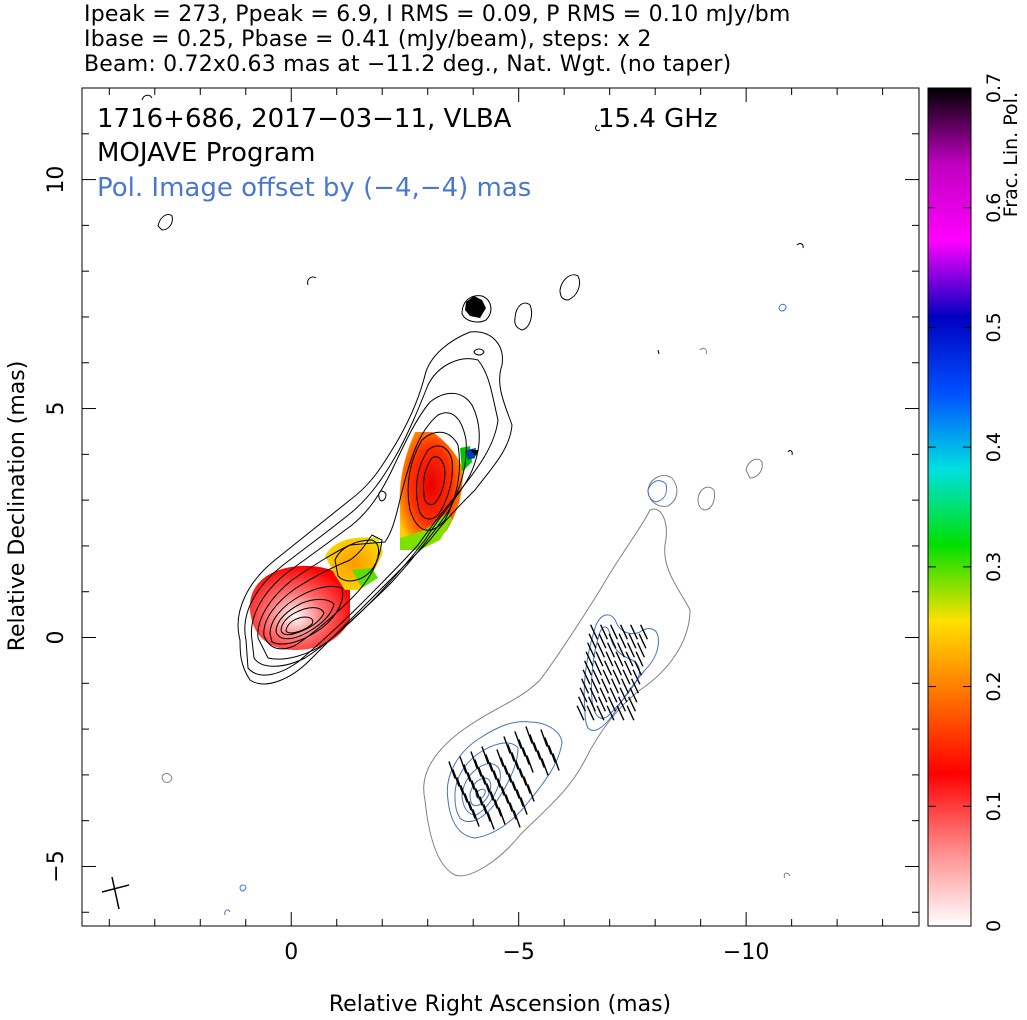 The image size is (1027, 1020). Describe the element at coordinates (994, 567) in the screenshot. I see `colorbar-tick-label-3: 0.3` at that location.